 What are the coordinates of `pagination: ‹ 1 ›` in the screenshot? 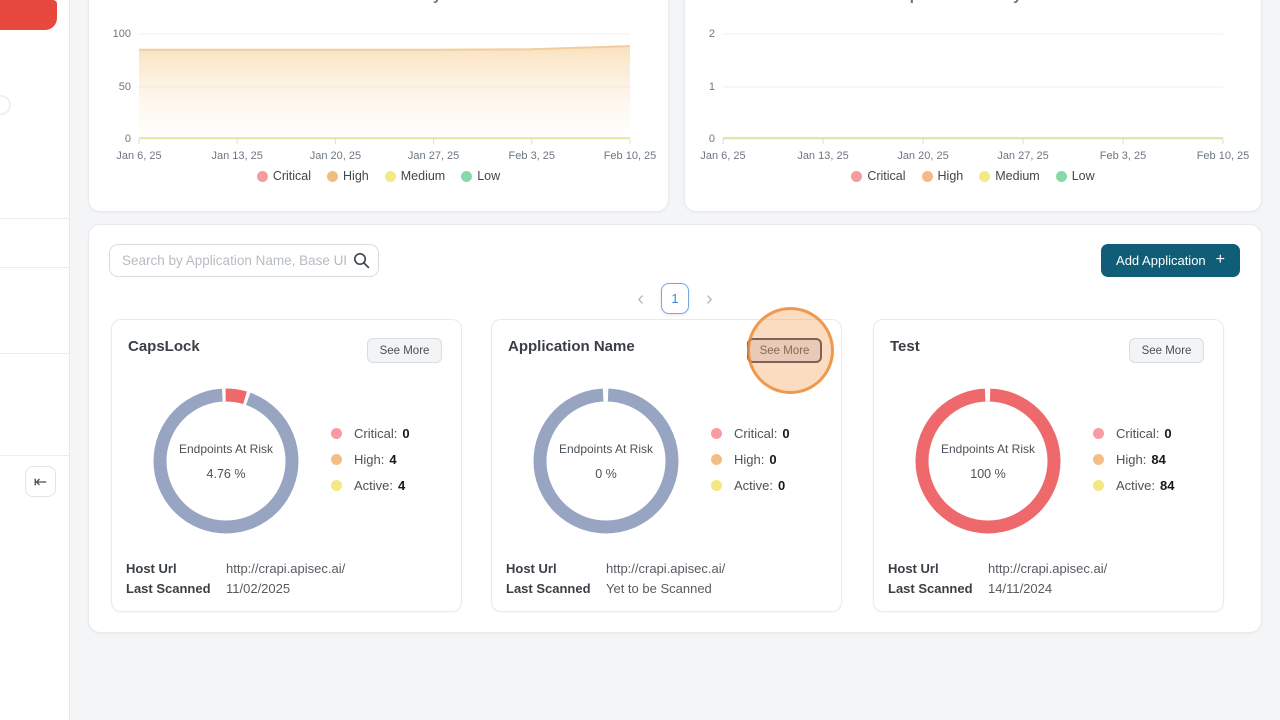 It's located at (675, 298).